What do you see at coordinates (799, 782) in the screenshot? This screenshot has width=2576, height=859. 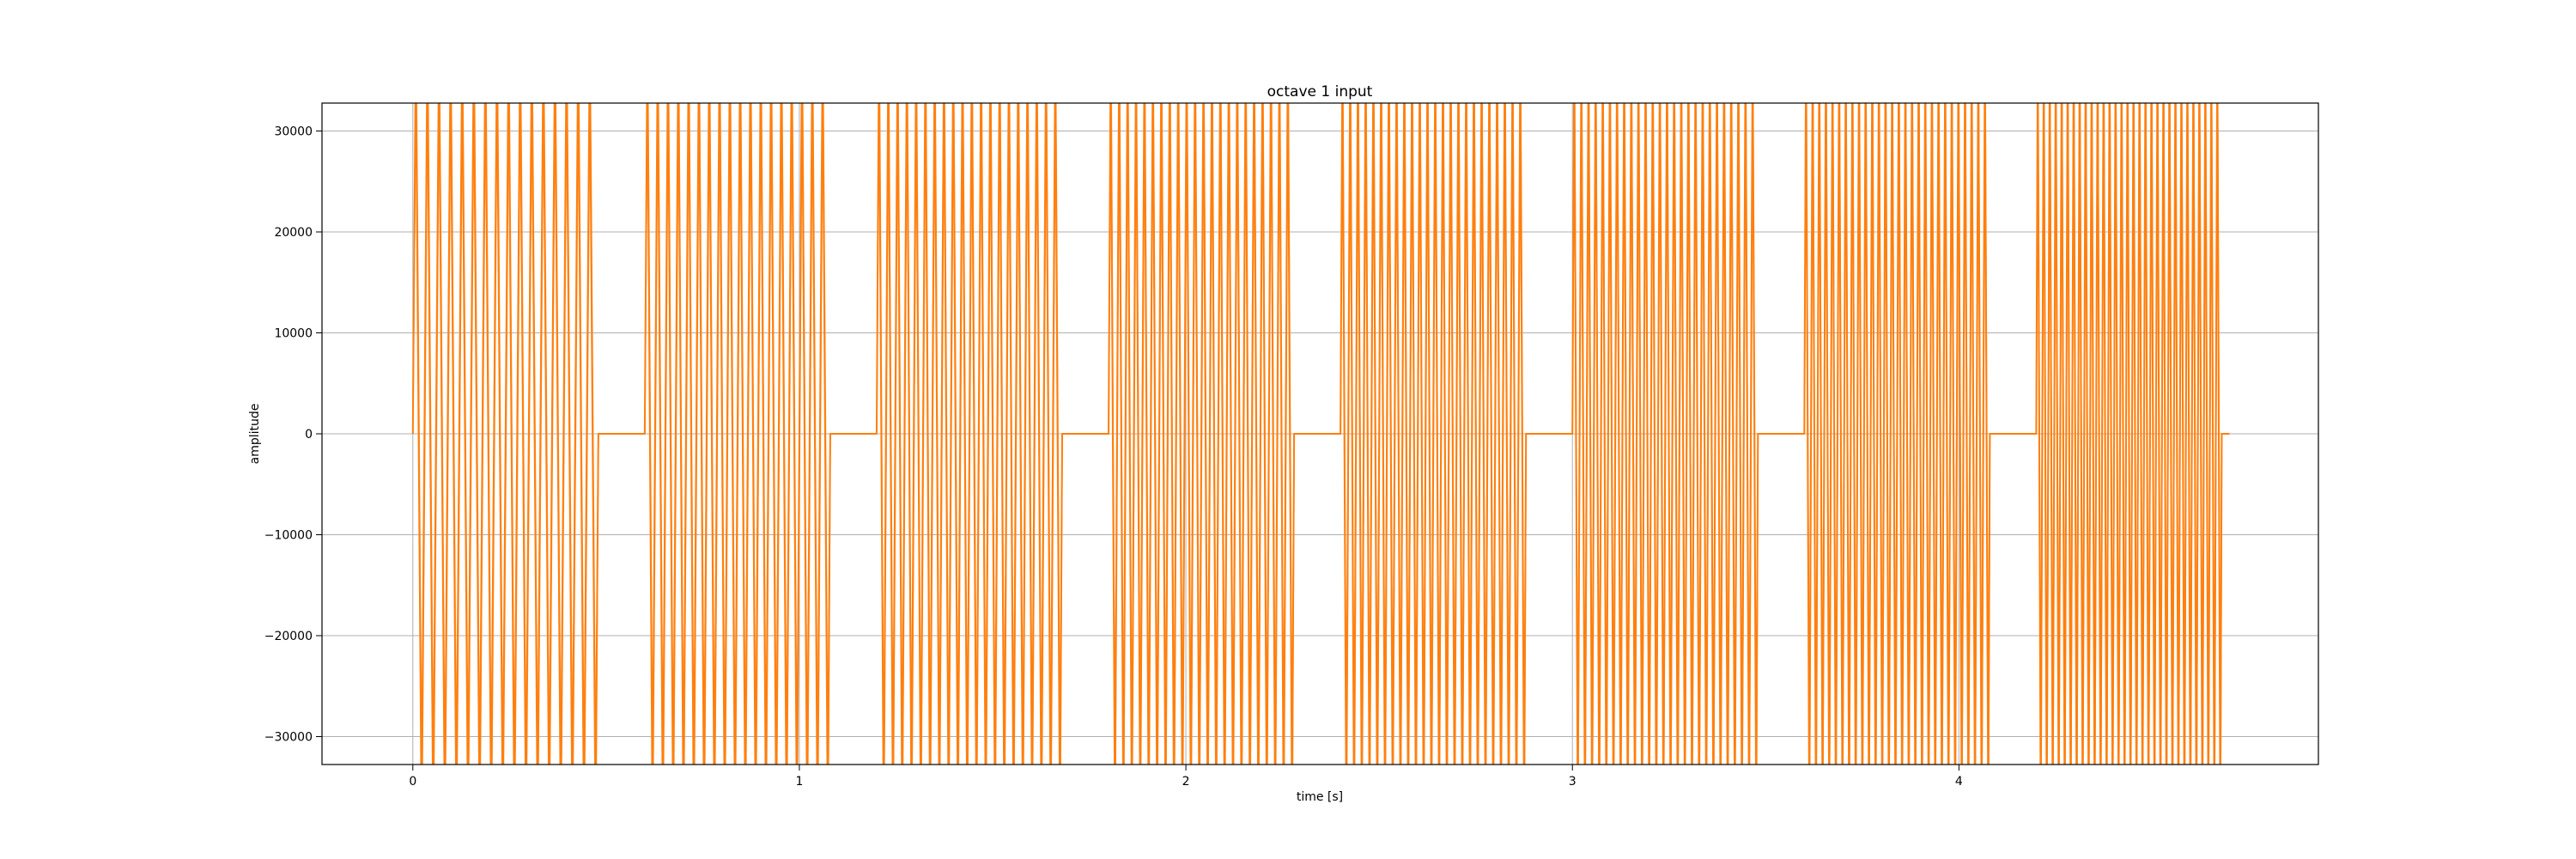 I see `x-tick-label: 1` at bounding box center [799, 782].